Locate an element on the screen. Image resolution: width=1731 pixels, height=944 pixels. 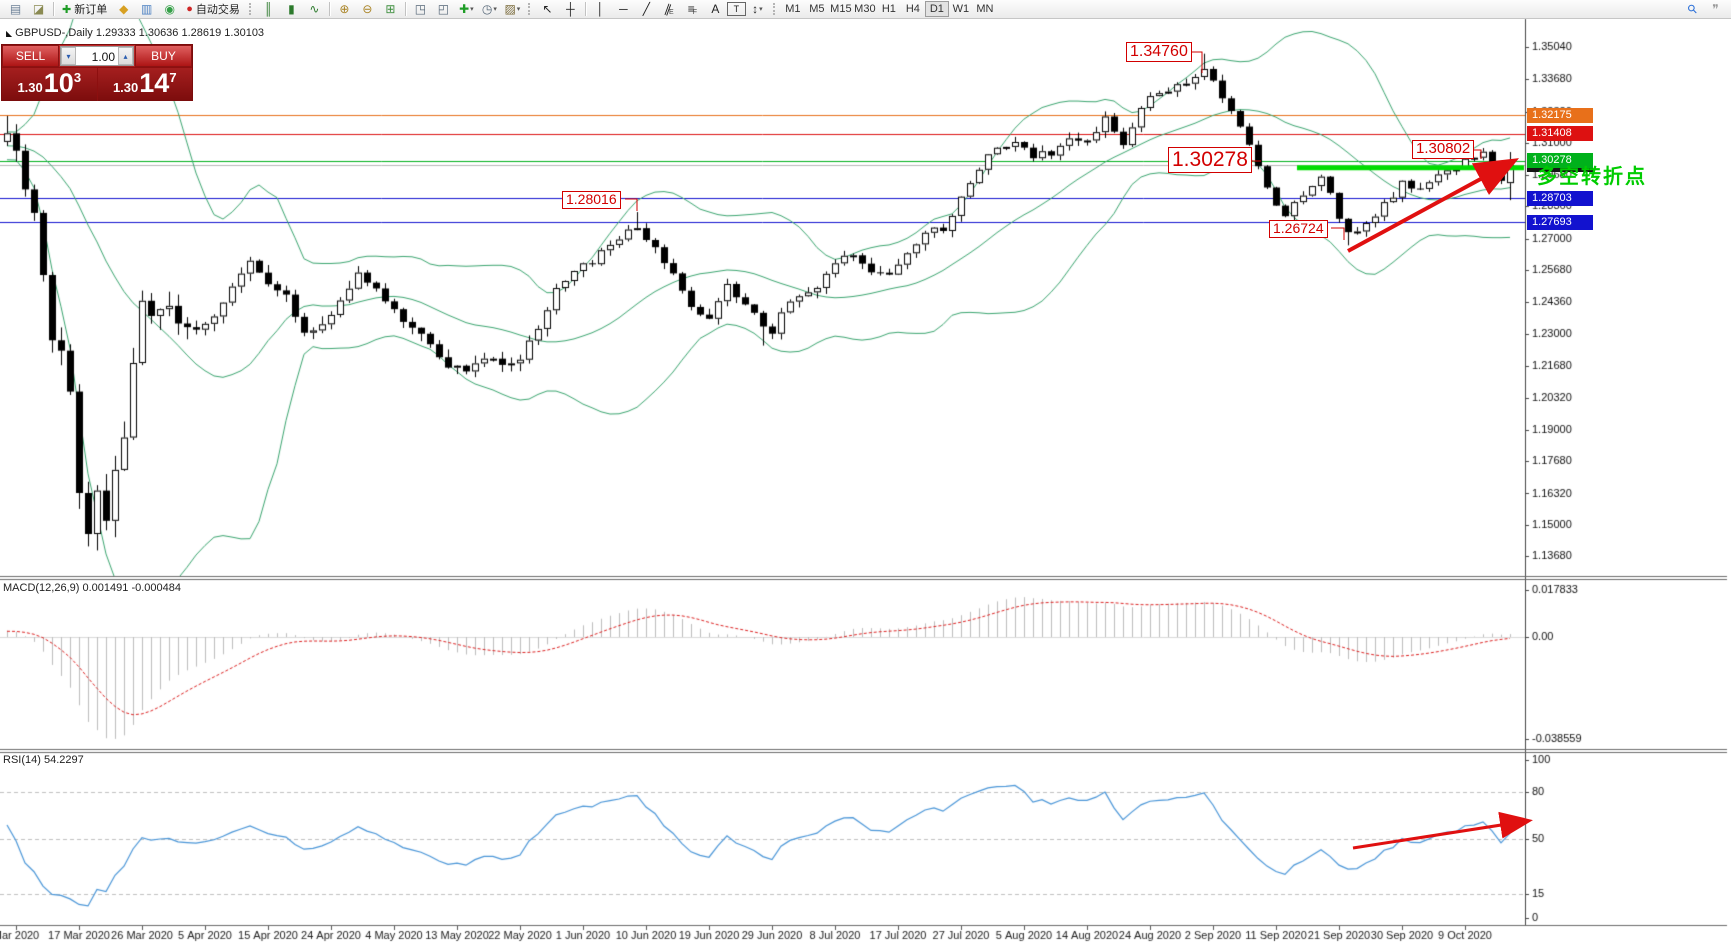
sell-price: 1.30 10 3 is located at coordinates (50, 84).